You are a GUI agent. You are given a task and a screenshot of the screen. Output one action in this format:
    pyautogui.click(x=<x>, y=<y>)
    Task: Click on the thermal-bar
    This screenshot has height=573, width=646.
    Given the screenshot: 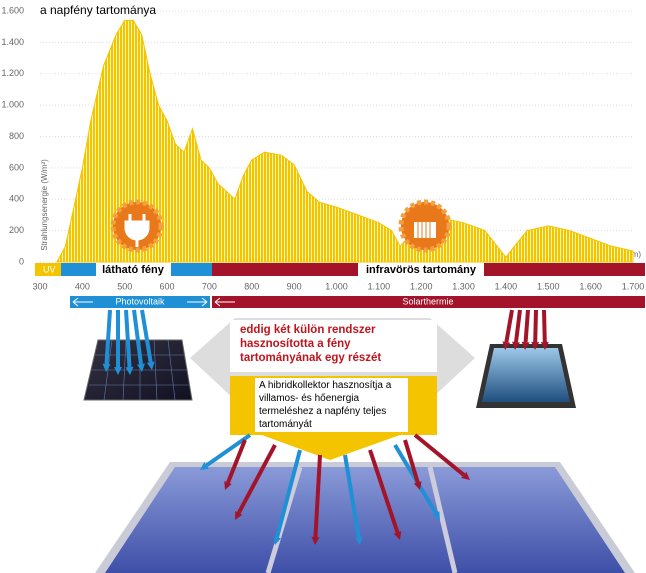 What is the action you would take?
    pyautogui.click(x=428, y=302)
    